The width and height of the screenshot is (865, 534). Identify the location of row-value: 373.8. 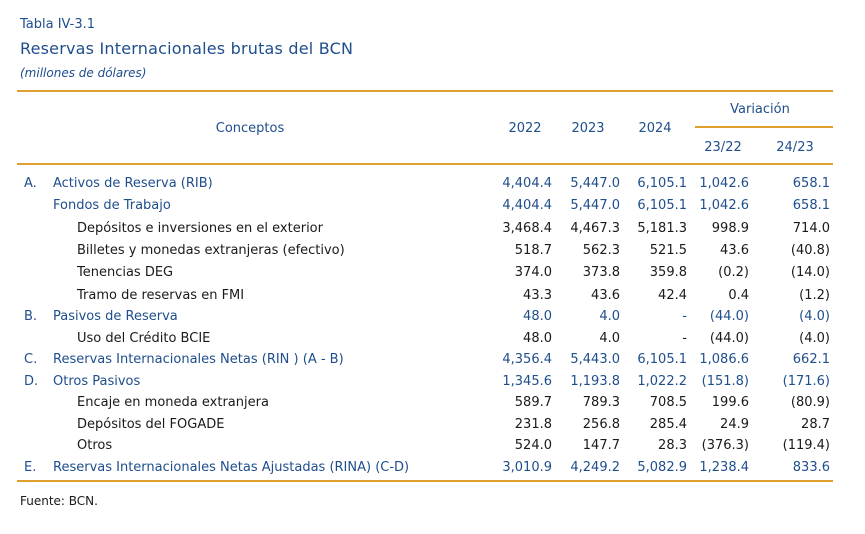
(601, 272).